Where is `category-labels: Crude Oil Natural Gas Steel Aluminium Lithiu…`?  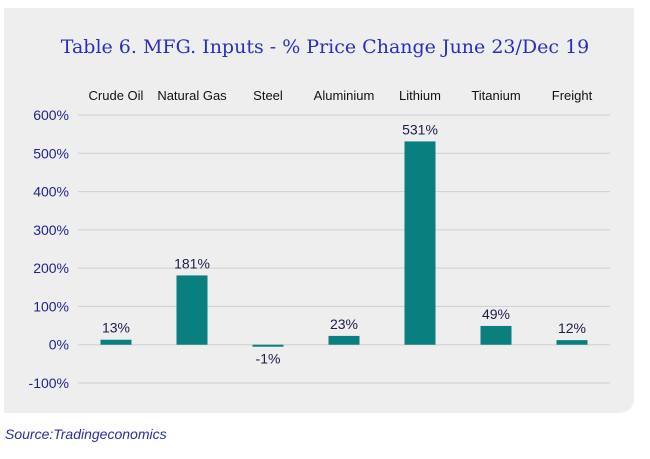
category-labels: Crude Oil Natural Gas Steel Aluminium Lithiu… is located at coordinates (341, 95).